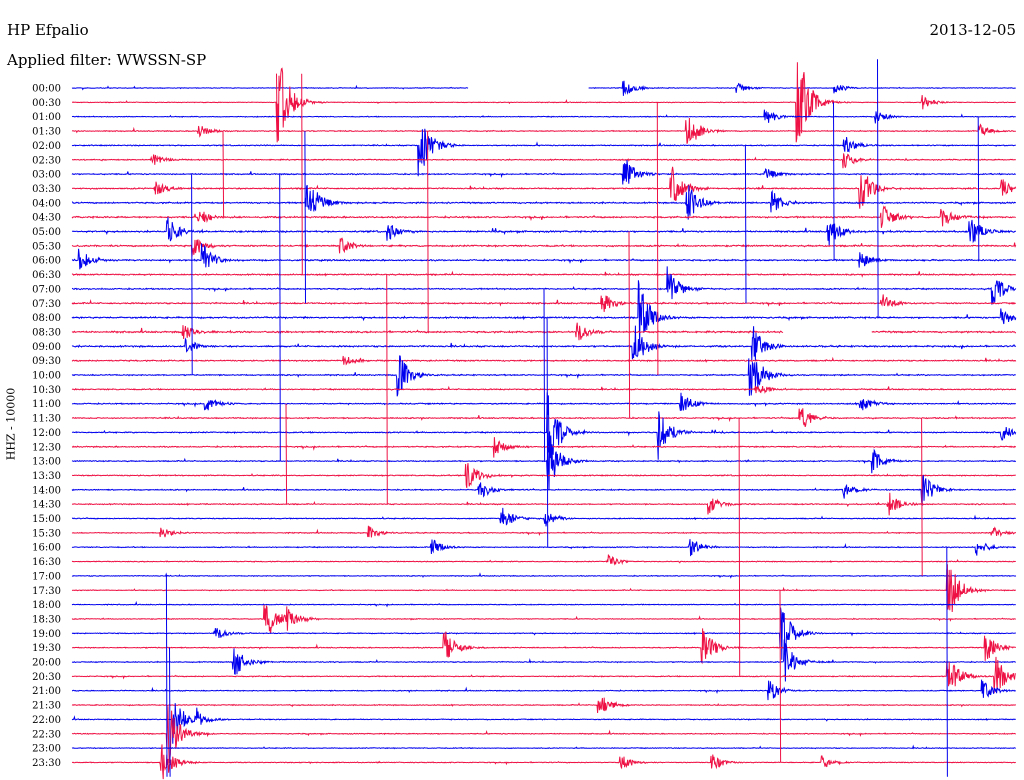  I want to click on row-label: 04:30, so click(46, 218).